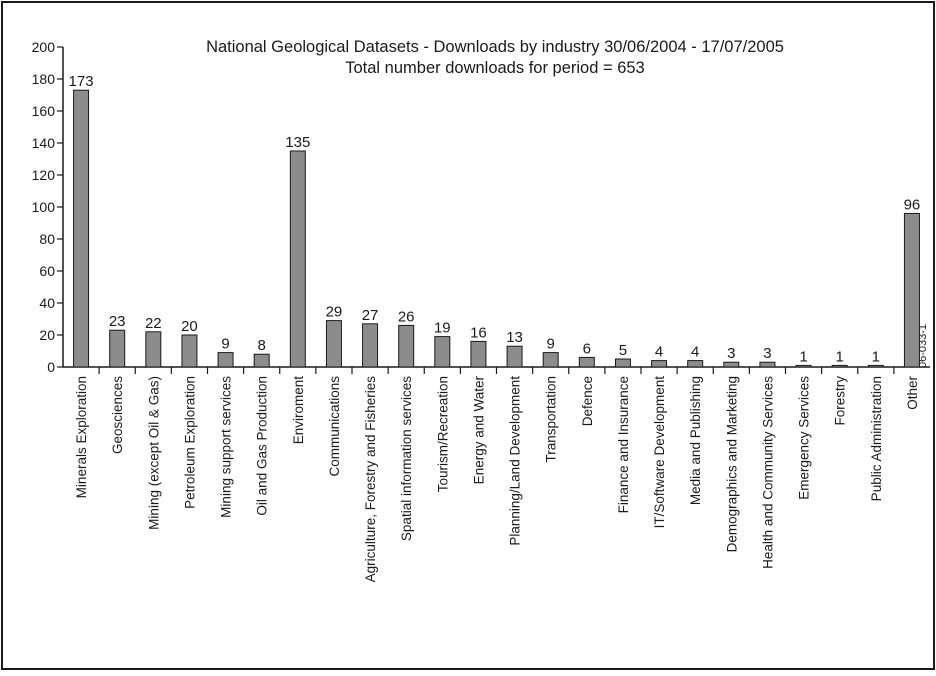 The image size is (936, 676). What do you see at coordinates (840, 401) in the screenshot?
I see `x-tick-label: Forestry` at bounding box center [840, 401].